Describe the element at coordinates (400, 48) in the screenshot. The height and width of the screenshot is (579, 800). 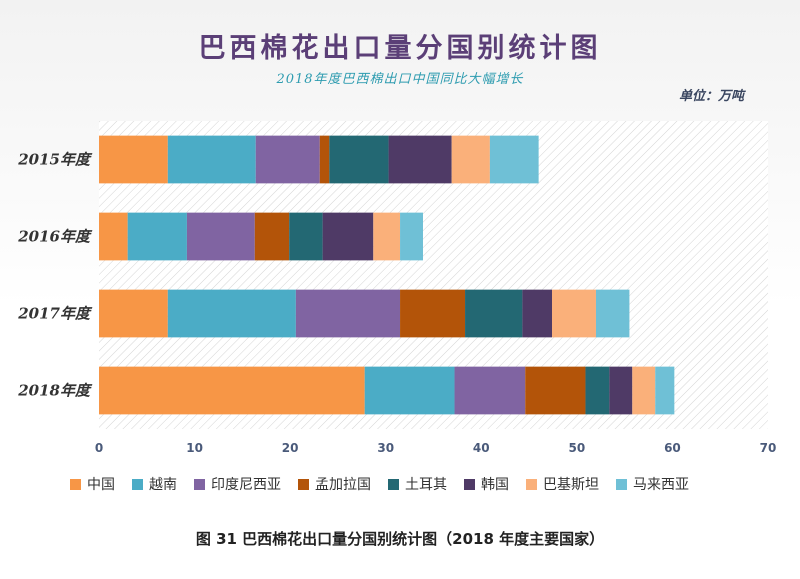
I see `chart-title: 巴西棉花出口量分国别统计图` at that location.